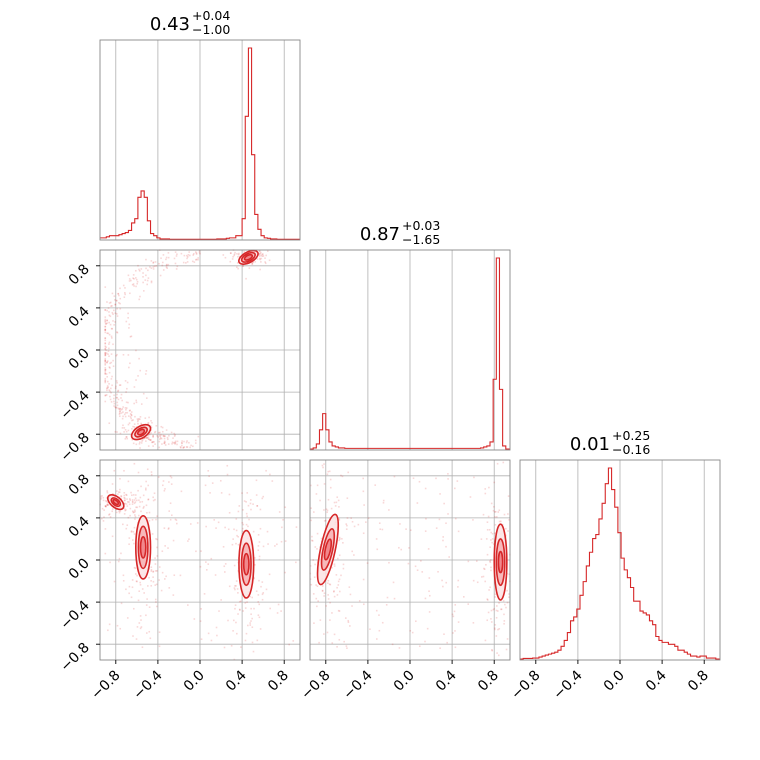 The image size is (760, 760). What do you see at coordinates (74, 447) in the screenshot?
I see `y-tick-label: −0.8` at bounding box center [74, 447].